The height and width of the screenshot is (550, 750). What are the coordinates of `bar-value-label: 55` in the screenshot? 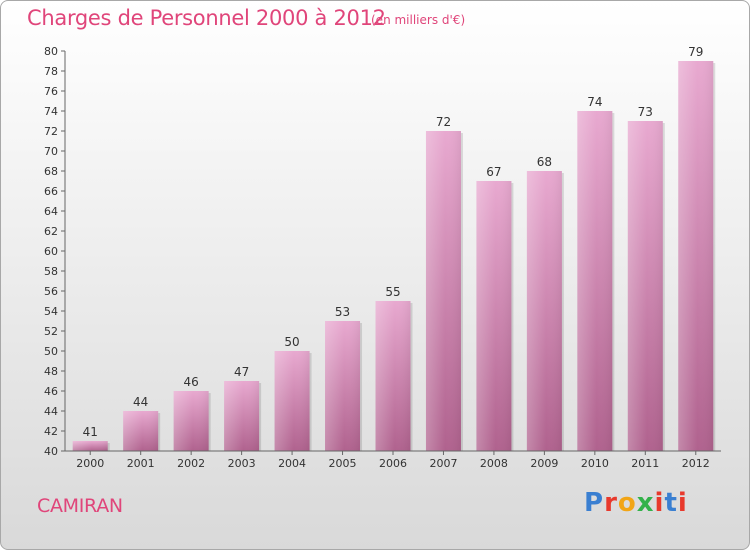 It's located at (392, 292).